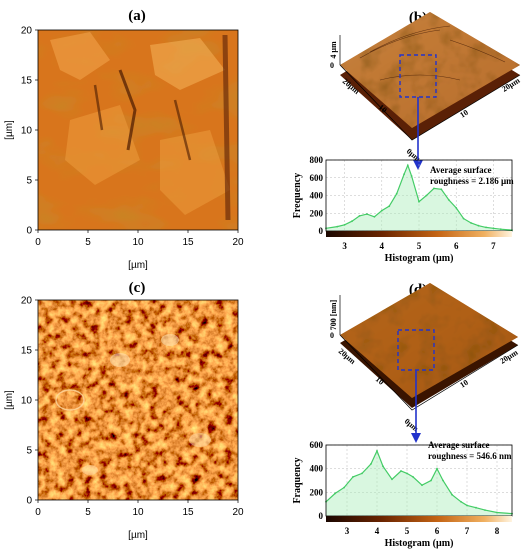  I want to click on afm-image-c, so click(138, 400).